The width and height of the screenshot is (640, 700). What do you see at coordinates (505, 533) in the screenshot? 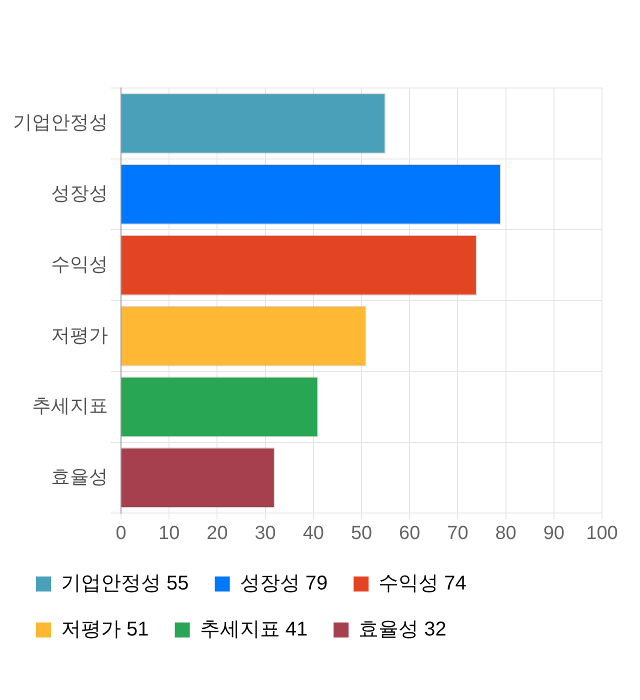
I see `x-tick-label: 80` at bounding box center [505, 533].